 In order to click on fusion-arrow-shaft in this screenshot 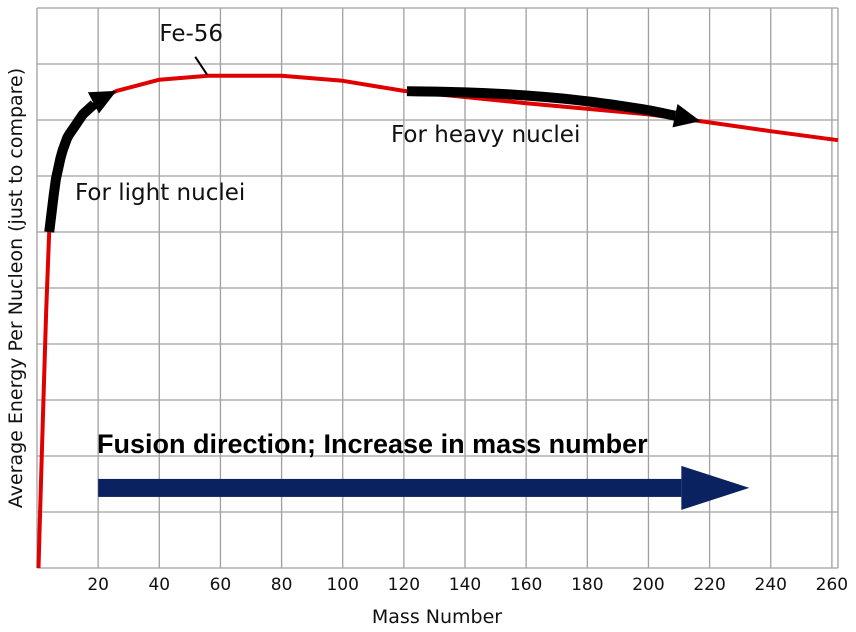, I will do `click(390, 487)`.